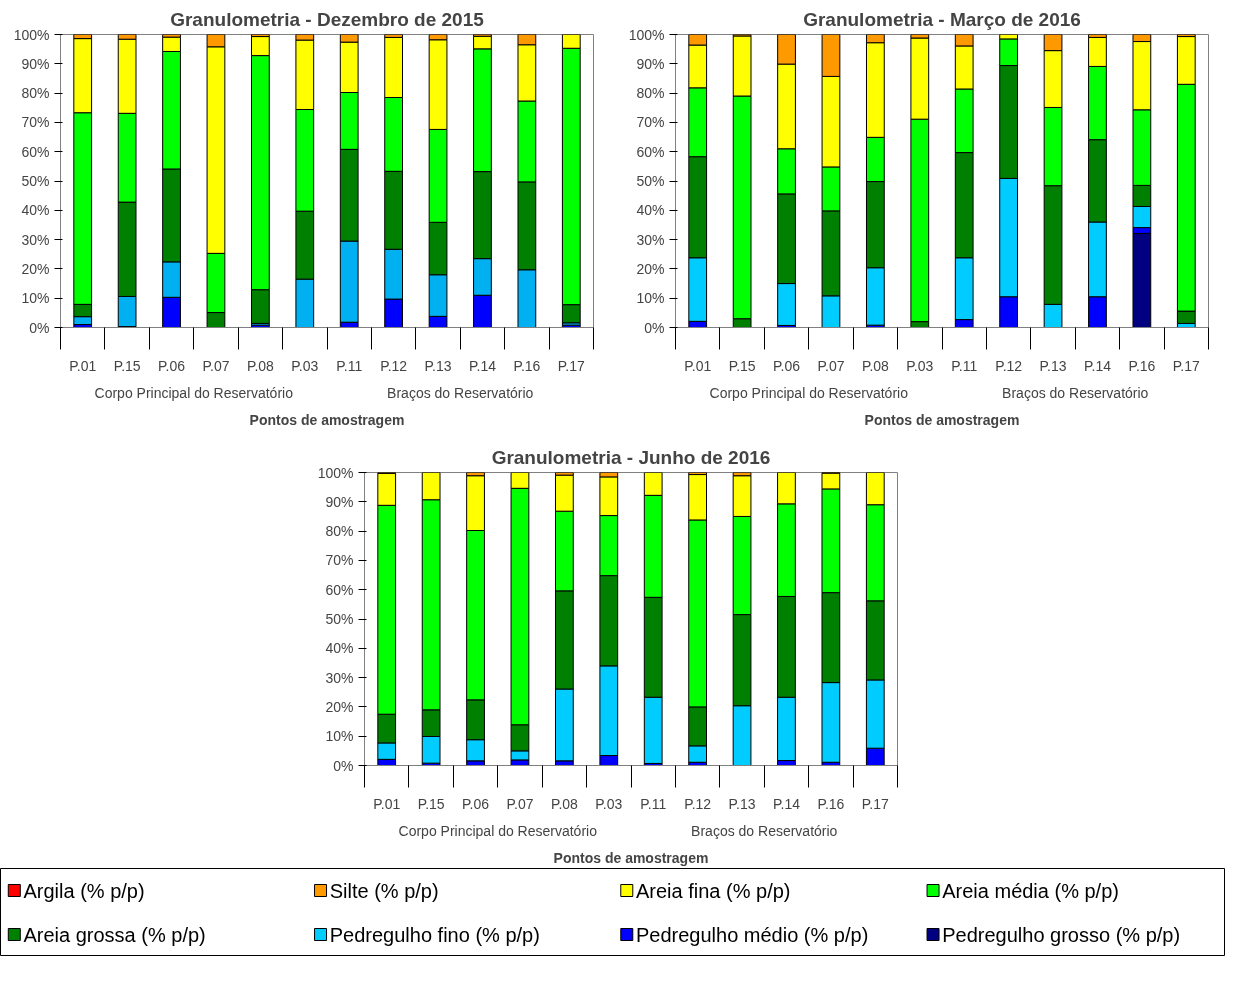 This screenshot has height=992, width=1243. Describe the element at coordinates (114, 934) in the screenshot. I see `legend-label: Areia grossa (% p/p)` at that location.